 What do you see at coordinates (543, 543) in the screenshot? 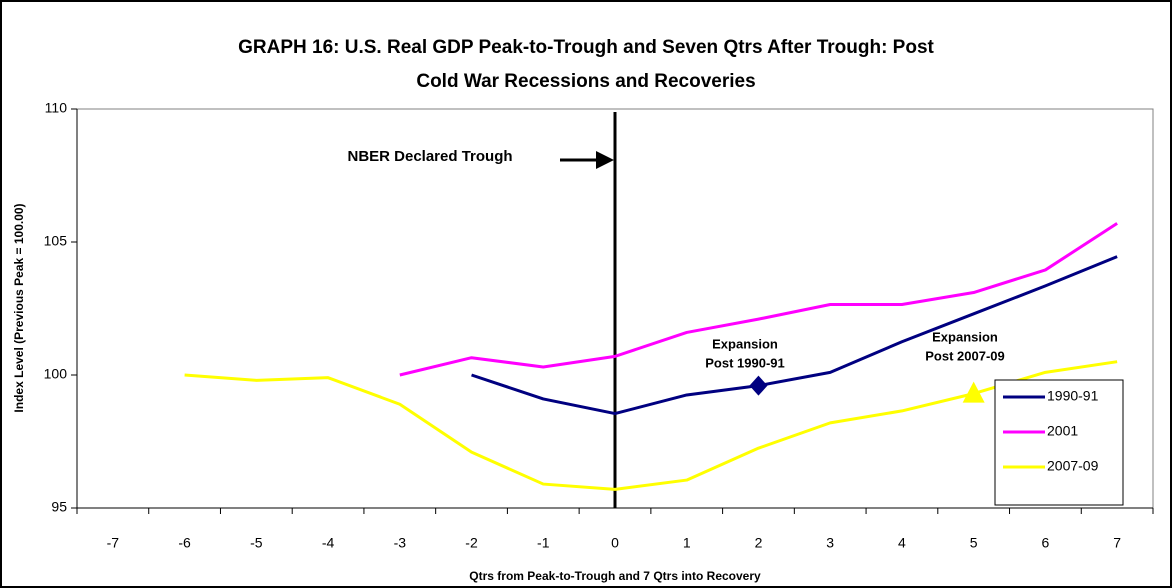
I see `x-tick-label: -1` at bounding box center [543, 543].